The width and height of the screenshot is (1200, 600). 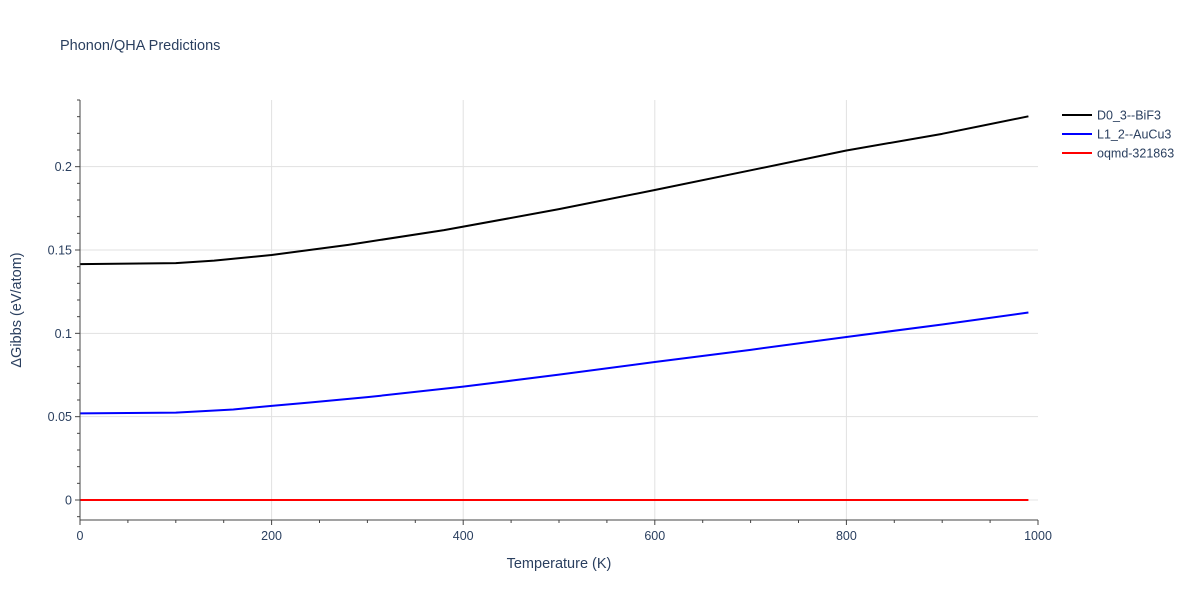 What do you see at coordinates (1038, 536) in the screenshot?
I see `x-tick-label: 1000` at bounding box center [1038, 536].